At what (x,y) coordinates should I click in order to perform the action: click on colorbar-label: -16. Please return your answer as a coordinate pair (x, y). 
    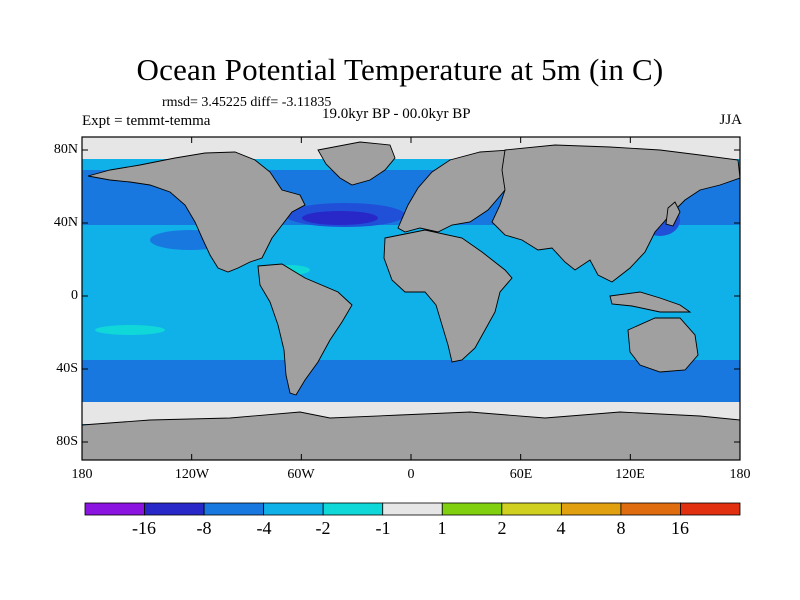
    Looking at the image, I should click on (144, 528).